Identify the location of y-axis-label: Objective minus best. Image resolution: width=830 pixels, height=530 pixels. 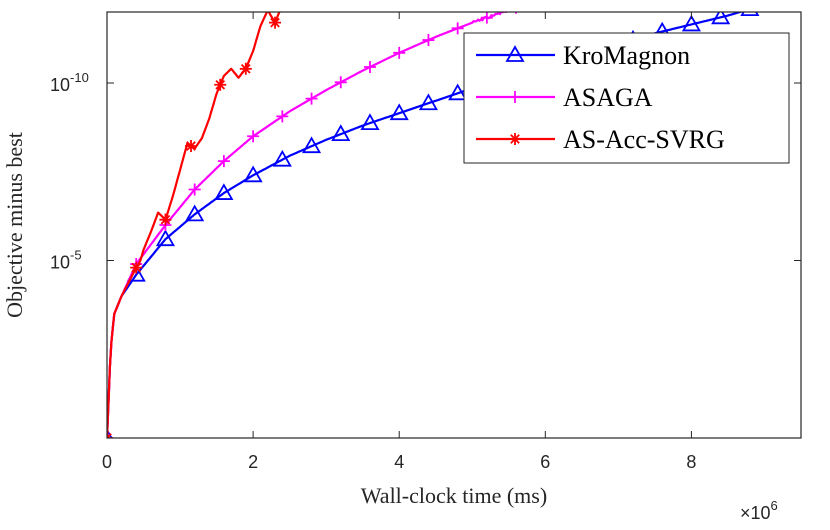
(14, 225).